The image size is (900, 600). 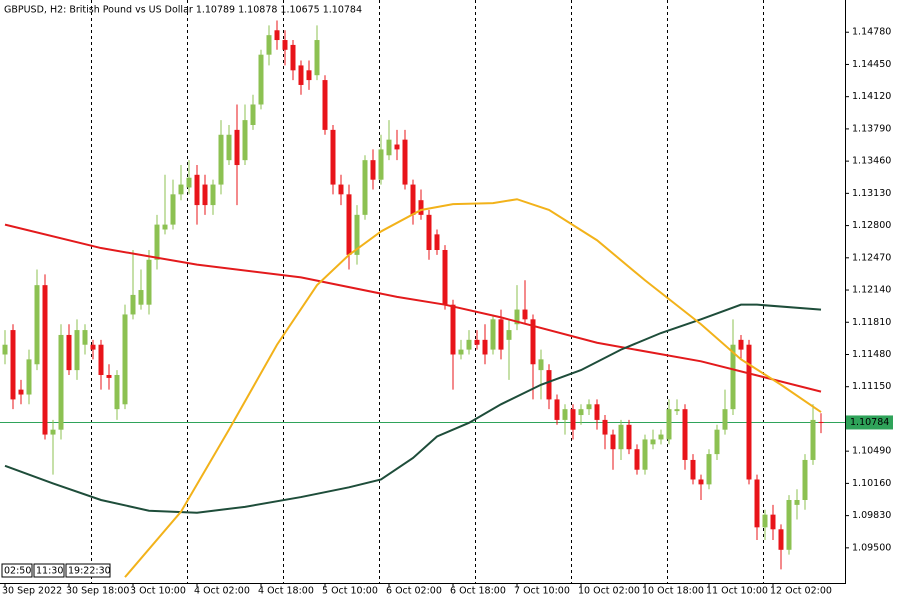 What do you see at coordinates (869, 422) in the screenshot?
I see `current-price-box` at bounding box center [869, 422].